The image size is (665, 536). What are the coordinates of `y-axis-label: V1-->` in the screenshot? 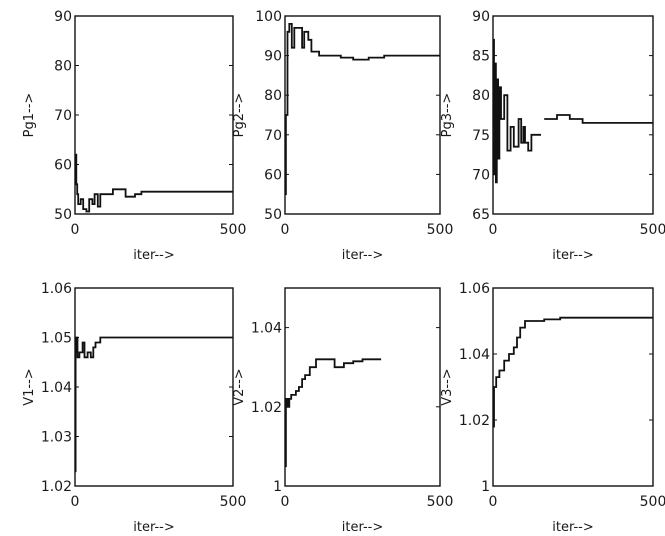 It's located at (29, 386).